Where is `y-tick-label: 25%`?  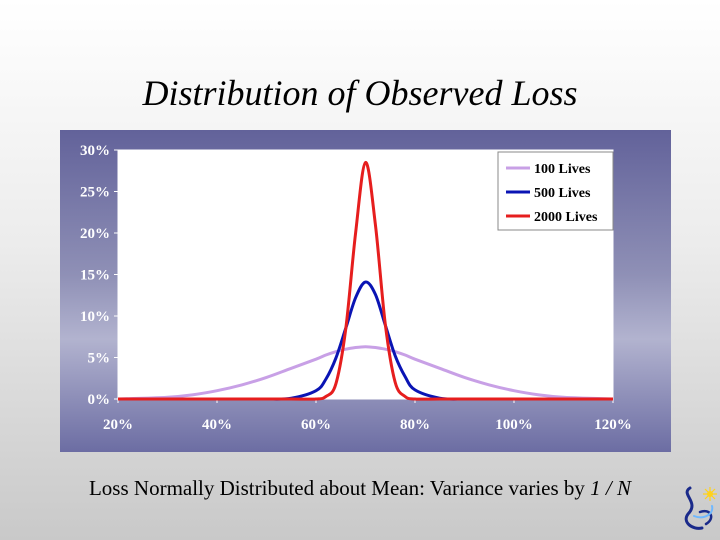
y-tick-label: 25% is located at coordinates (95, 193).